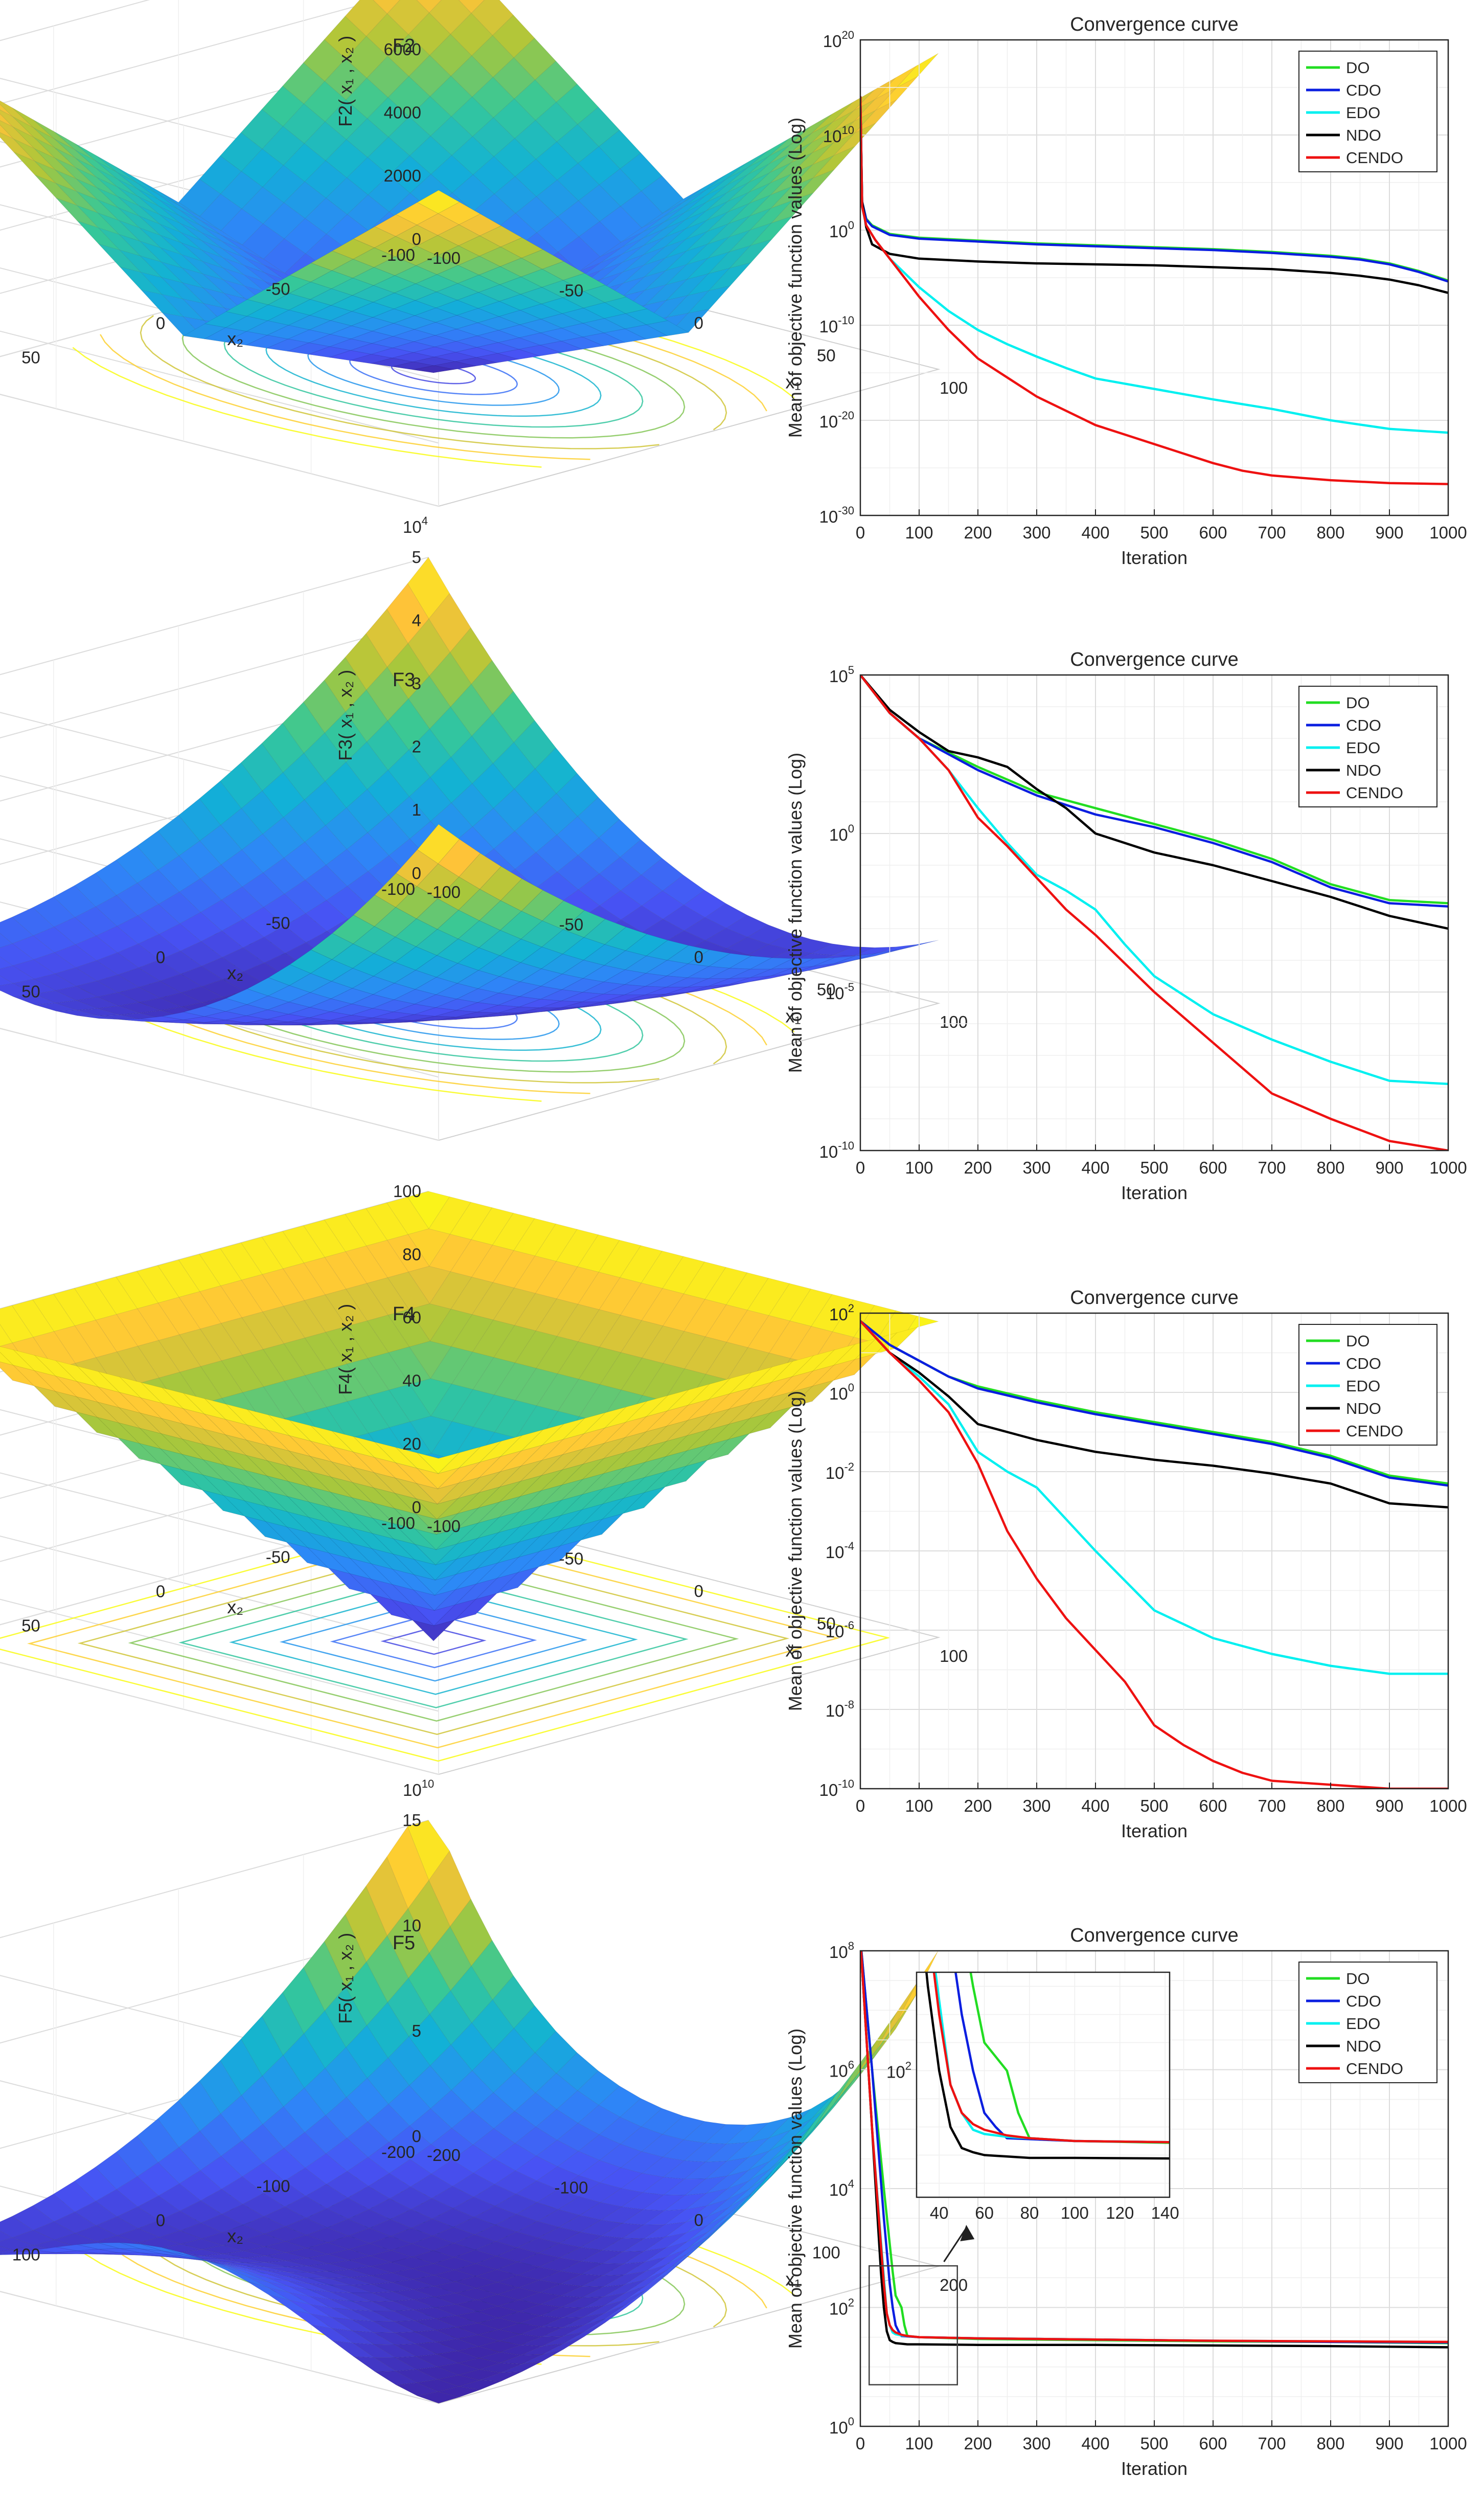 This screenshot has height=2501, width=1484. What do you see at coordinates (1029, 2212) in the screenshot?
I see `inset-x-tick-label: 80` at bounding box center [1029, 2212].